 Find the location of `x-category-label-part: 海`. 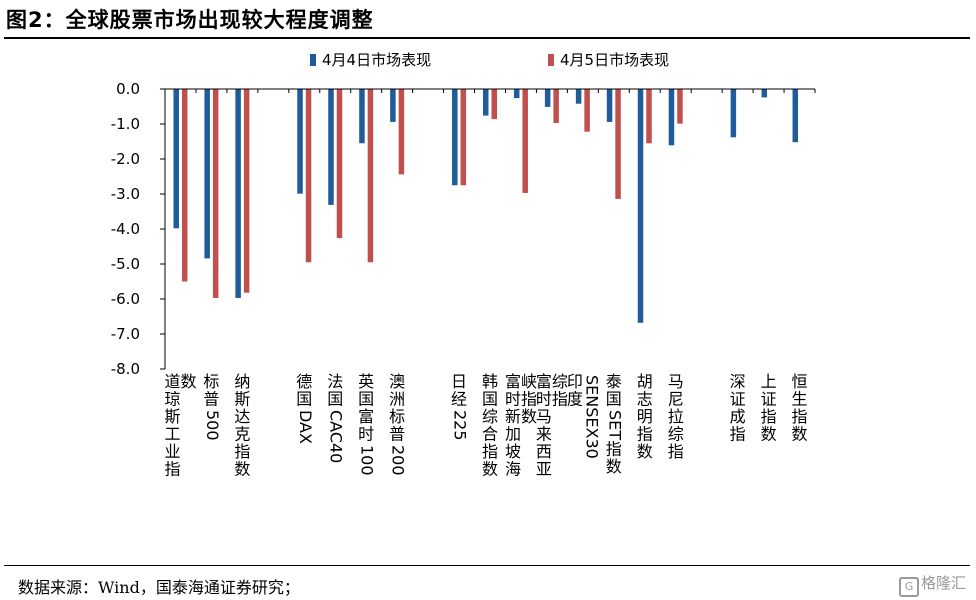

x-category-label-part: 海 is located at coordinates (513, 469).